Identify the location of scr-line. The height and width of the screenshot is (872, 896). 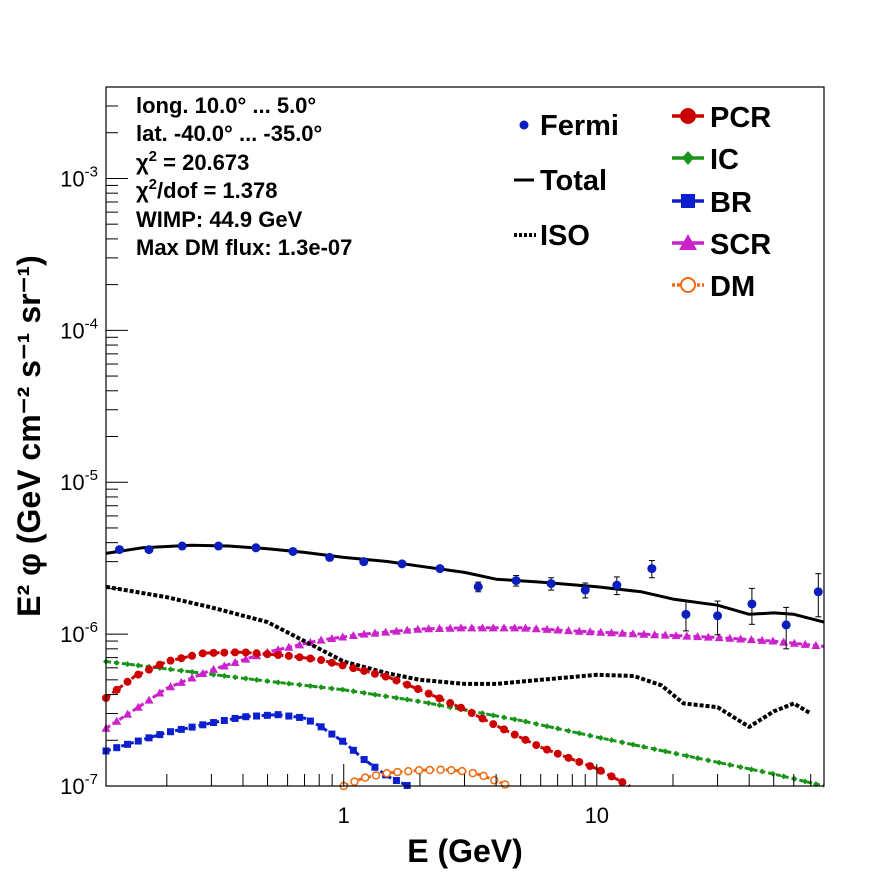
(465, 678).